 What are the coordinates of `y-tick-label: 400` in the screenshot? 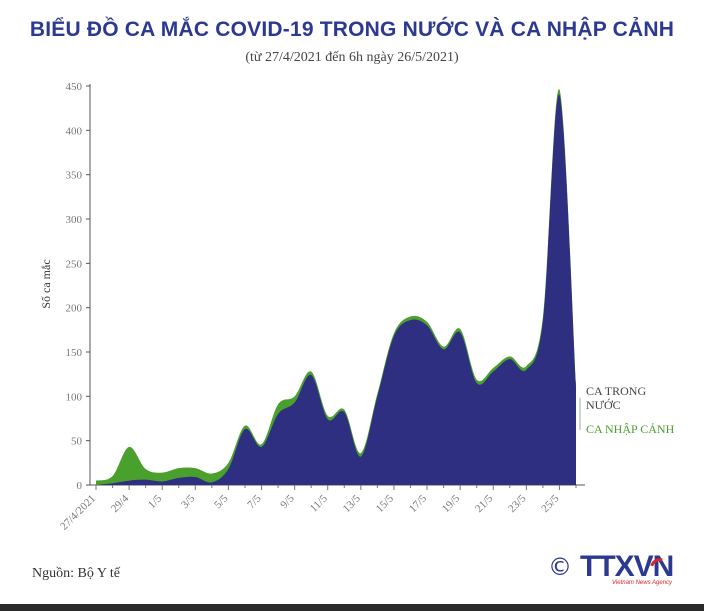 It's located at (74, 131).